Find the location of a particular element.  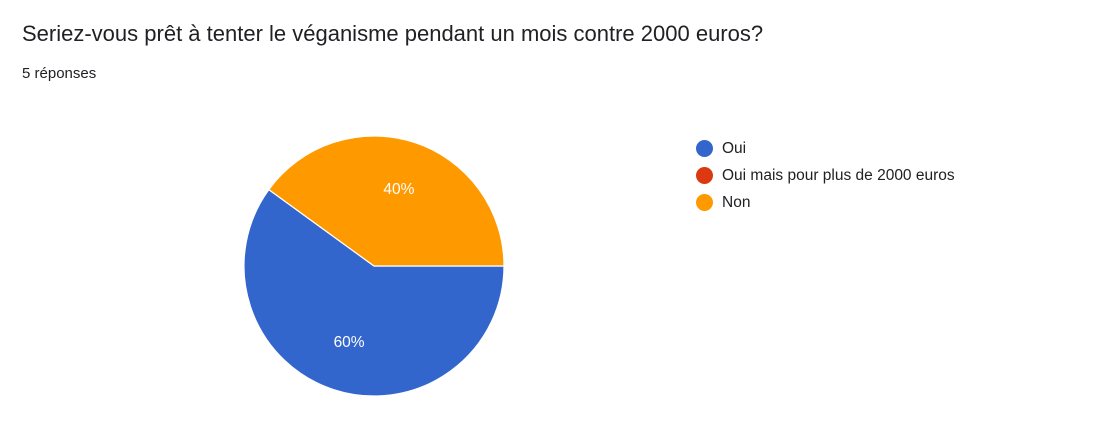

legend-swatch-non is located at coordinates (704, 202).